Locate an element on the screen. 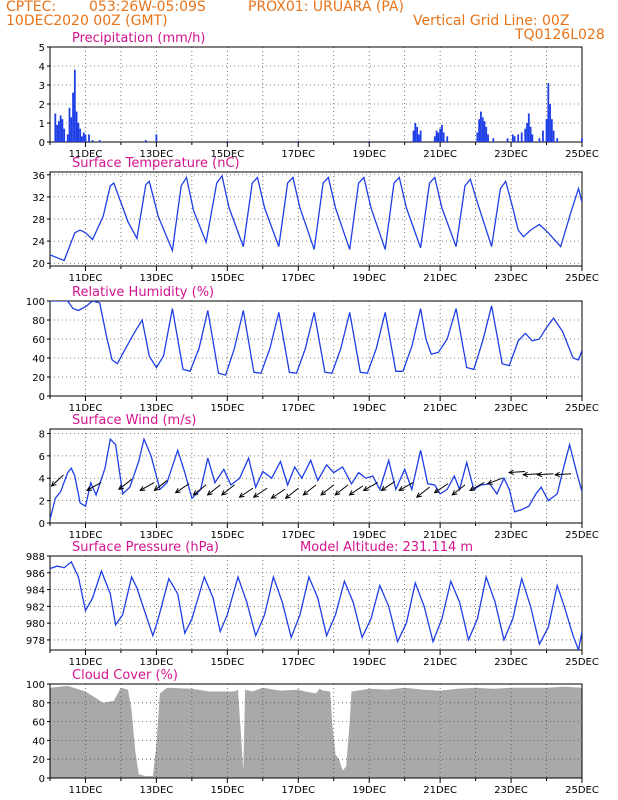 The height and width of the screenshot is (800, 618). y-tick-label: 986 is located at coordinates (35, 574).